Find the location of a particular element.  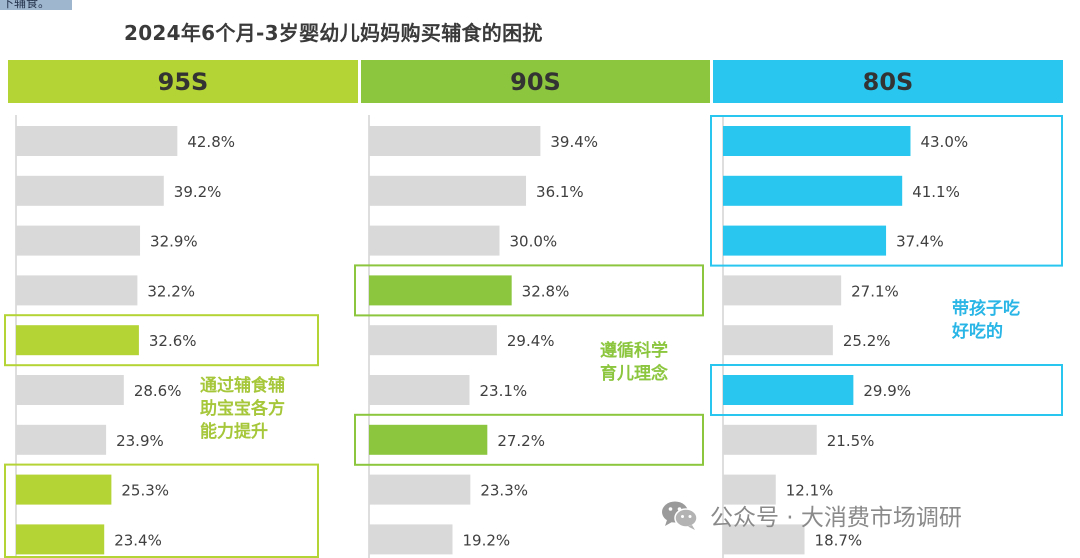

data-label-80S-6: 29.9% is located at coordinates (887, 391).